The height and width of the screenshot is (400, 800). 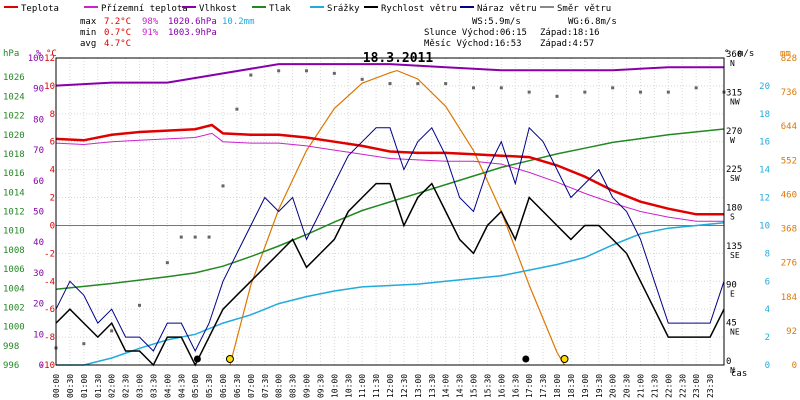 What do you see at coordinates (592, 22) in the screenshot?
I see `info-wg: WG:6.8m/s` at bounding box center [592, 22].